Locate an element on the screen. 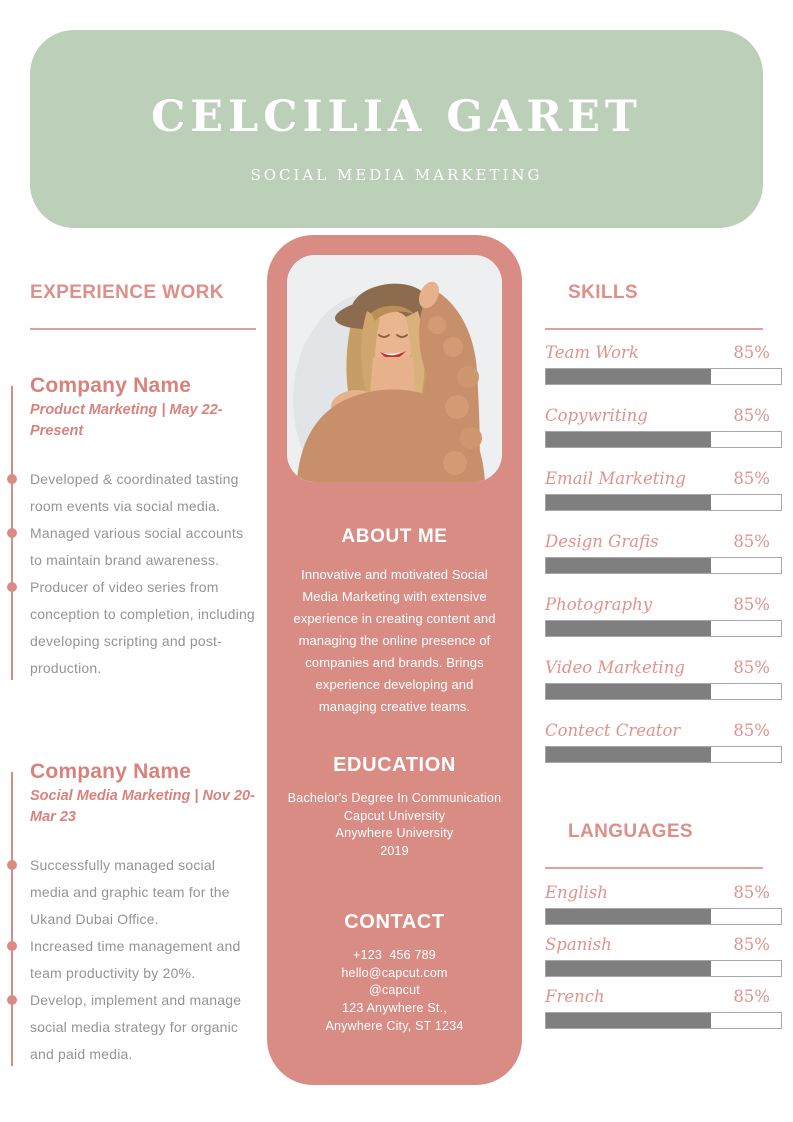  about-heading: ABOUT ME is located at coordinates (394, 536).